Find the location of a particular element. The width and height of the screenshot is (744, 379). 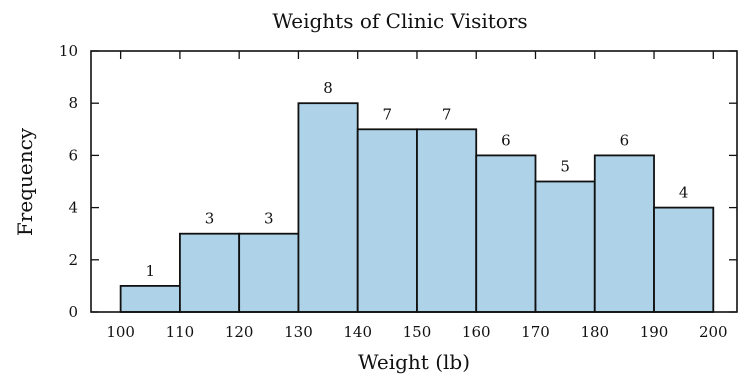

x-tick-label: 180 is located at coordinates (594, 332).